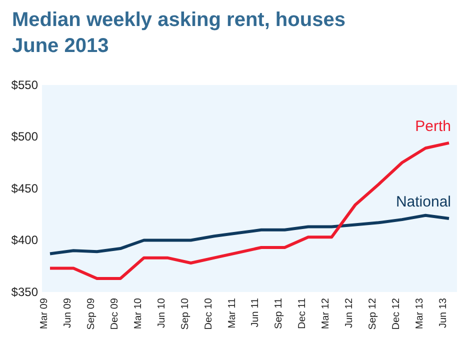 The width and height of the screenshot is (470, 347). Describe the element at coordinates (396, 314) in the screenshot. I see `x-tick-label: Dec 12` at that location.